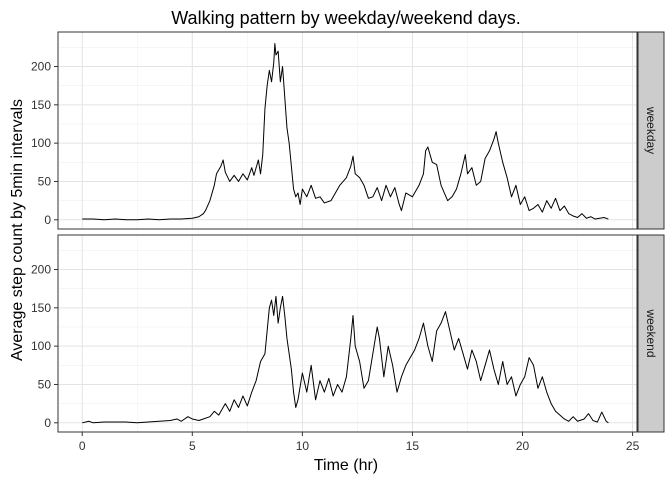 This screenshot has height=485, width=672. I want to click on facet-strip-label: weekday, so click(651, 130).